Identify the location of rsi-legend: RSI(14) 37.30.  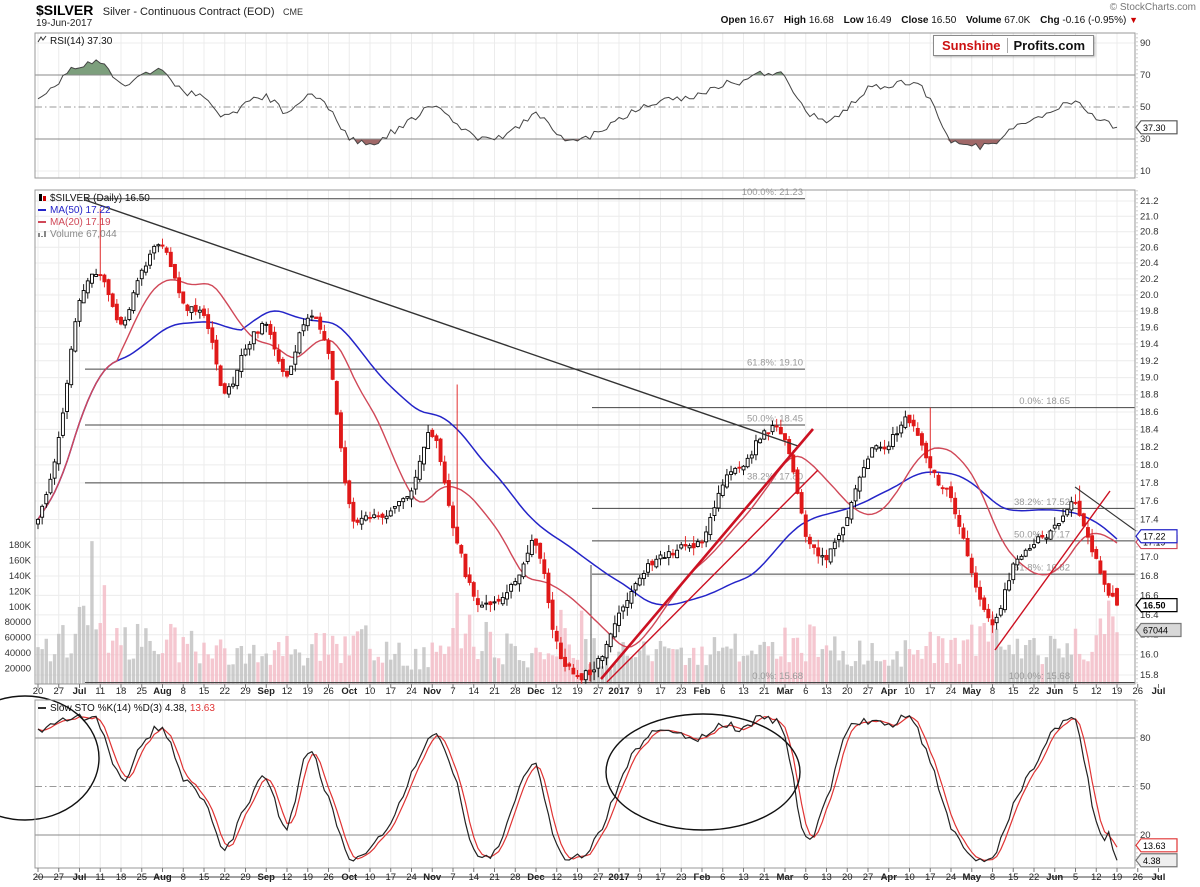
(81, 41).